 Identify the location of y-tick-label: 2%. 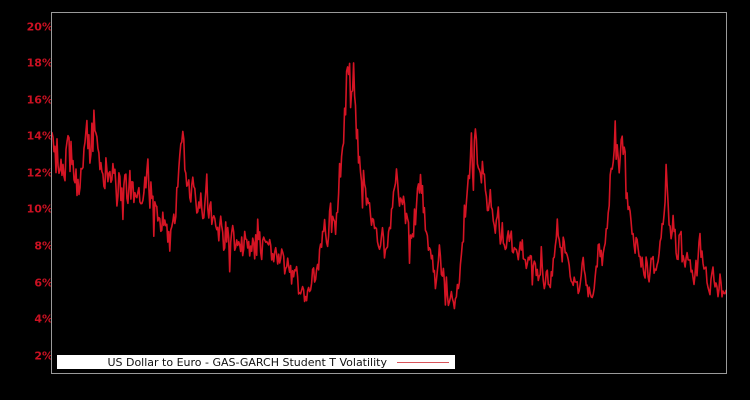
(43, 356).